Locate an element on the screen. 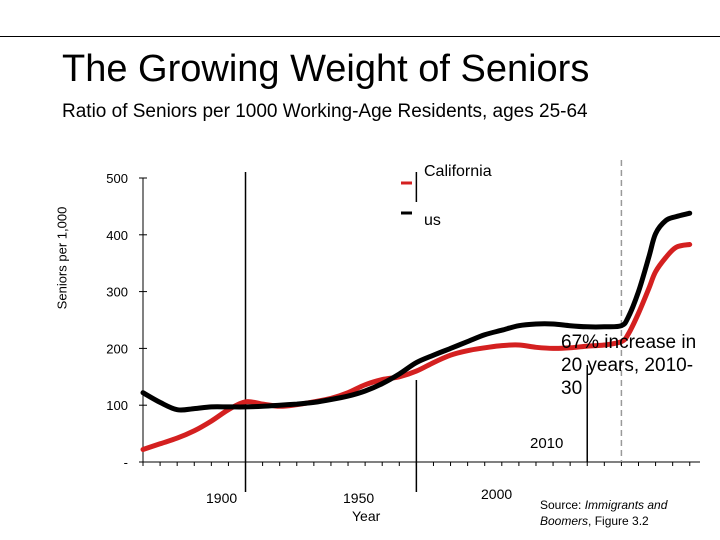  page-title: The Growing Weight of Seniors is located at coordinates (326, 69).